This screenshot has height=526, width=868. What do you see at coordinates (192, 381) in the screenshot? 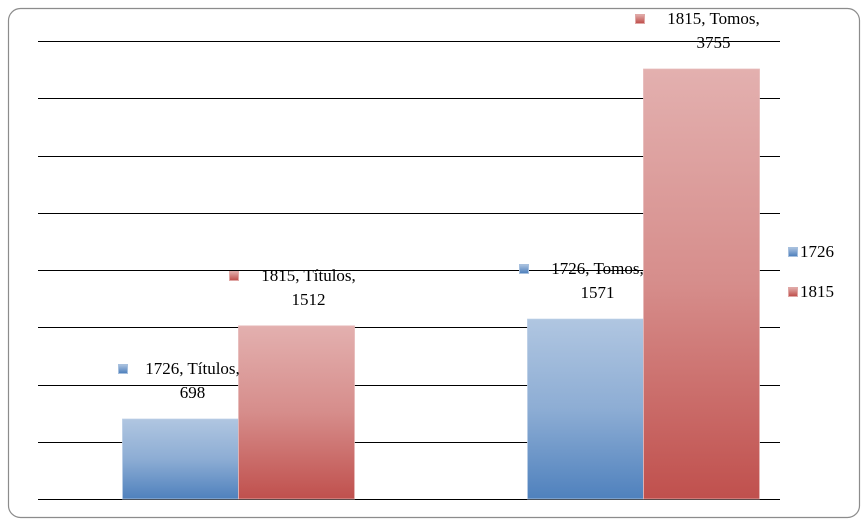
I see `data-label: 1726, Títulos, 698` at bounding box center [192, 381].